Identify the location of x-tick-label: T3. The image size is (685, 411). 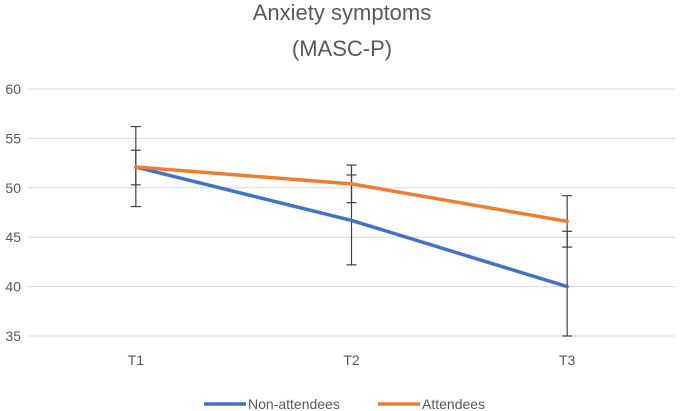
(567, 360).